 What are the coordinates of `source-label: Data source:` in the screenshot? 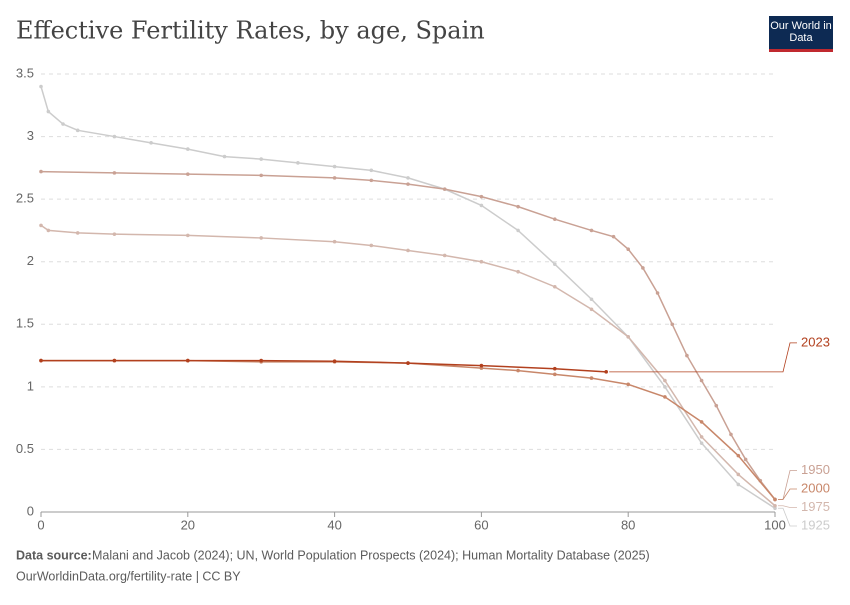 It's located at (54, 555).